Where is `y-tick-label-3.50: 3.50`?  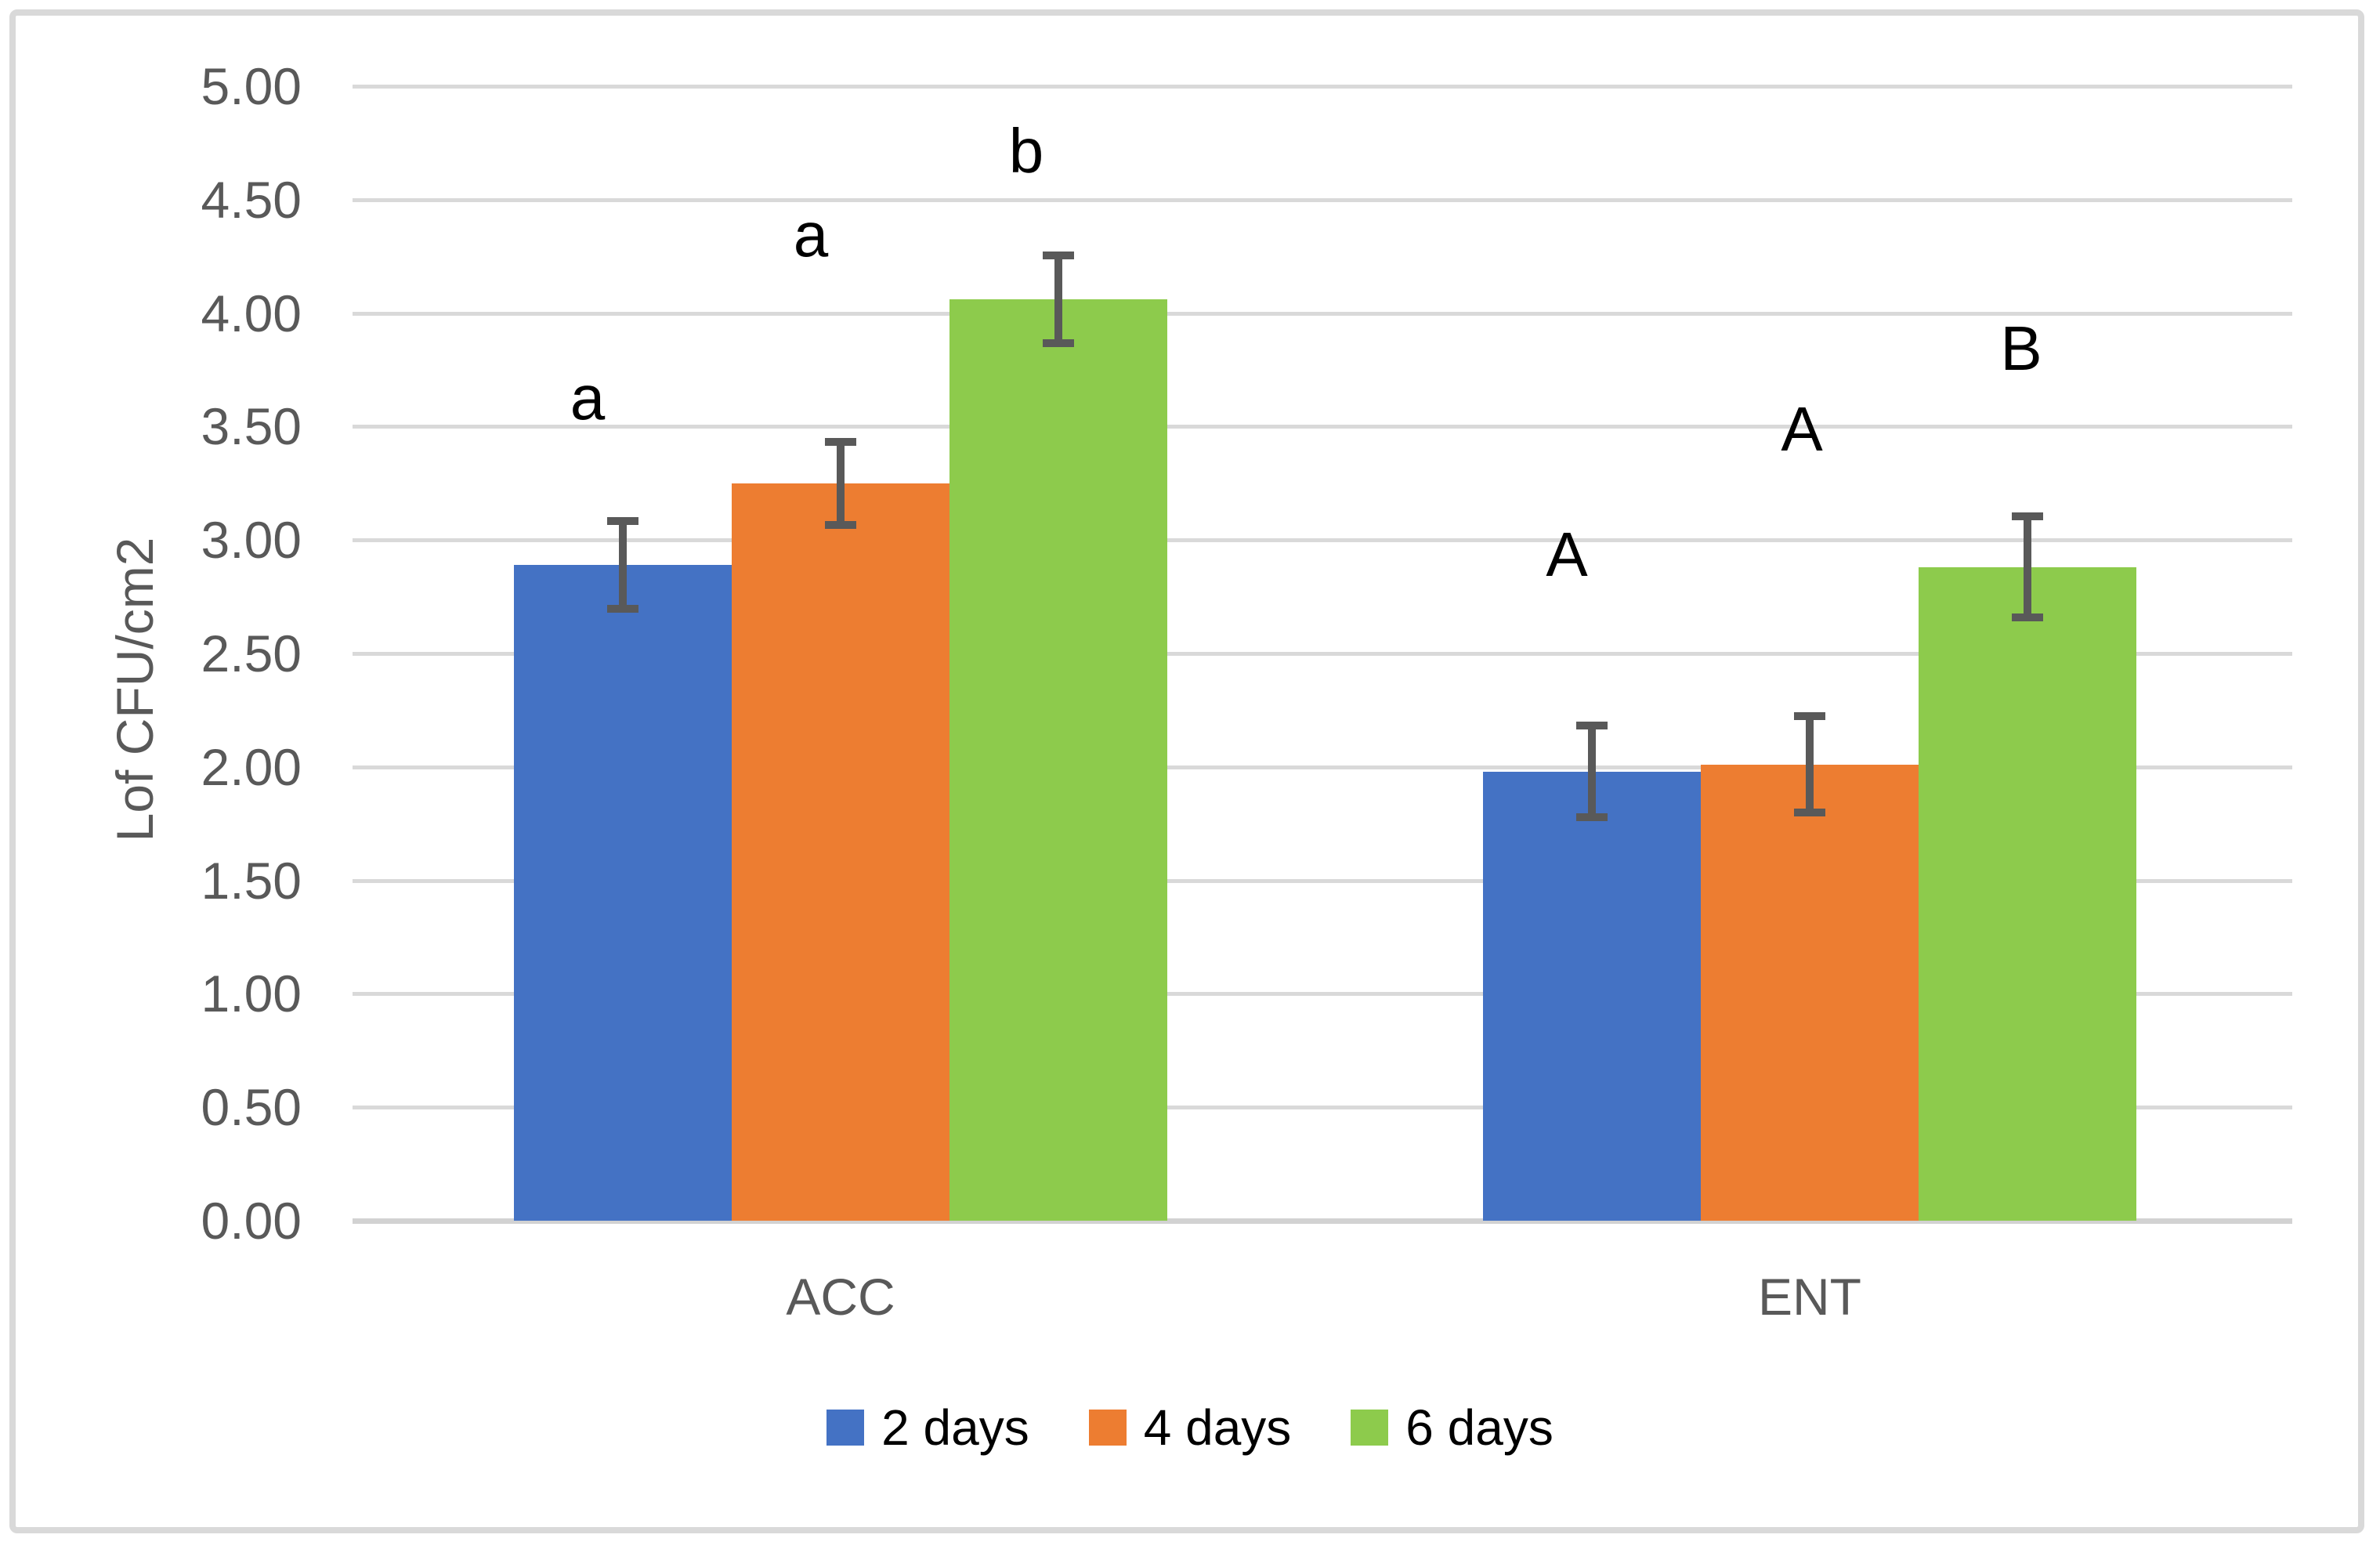
y-tick-label-3.50: 3.50 is located at coordinates (251, 427).